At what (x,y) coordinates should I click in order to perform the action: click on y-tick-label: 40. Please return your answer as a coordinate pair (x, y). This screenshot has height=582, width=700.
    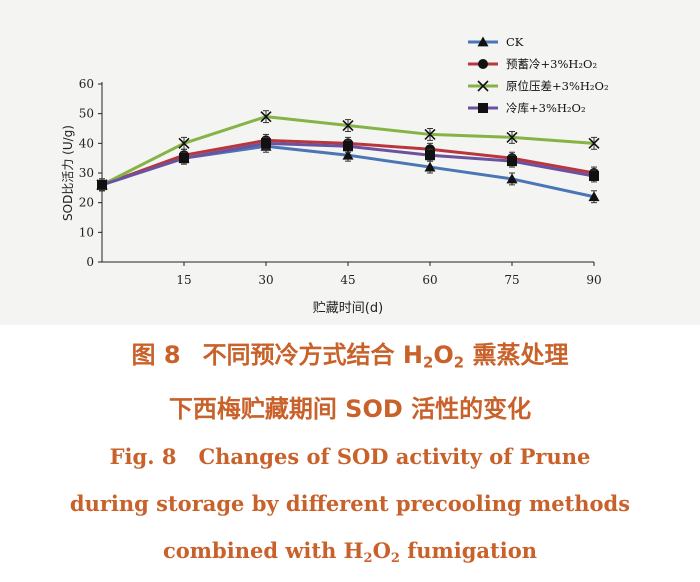
    Looking at the image, I should click on (86, 143).